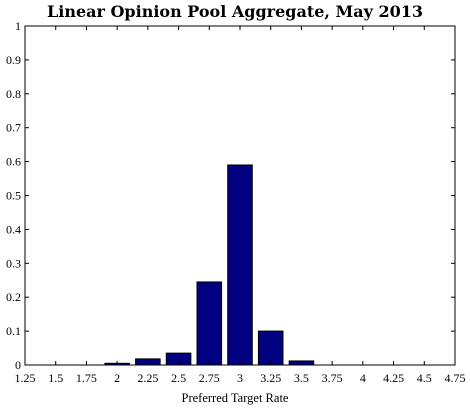 This screenshot has width=470, height=408. Describe the element at coordinates (13, 263) in the screenshot. I see `y-tick-label: 0.3` at that location.